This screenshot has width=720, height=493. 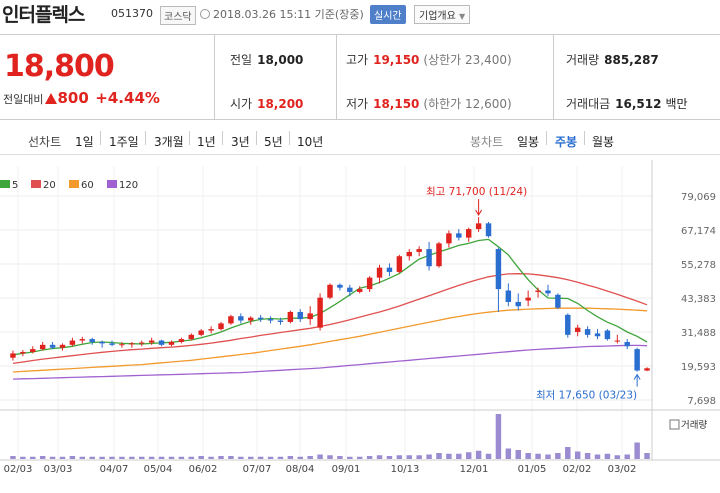 I want to click on stock-name: 인터플렉스, so click(x=43, y=15).